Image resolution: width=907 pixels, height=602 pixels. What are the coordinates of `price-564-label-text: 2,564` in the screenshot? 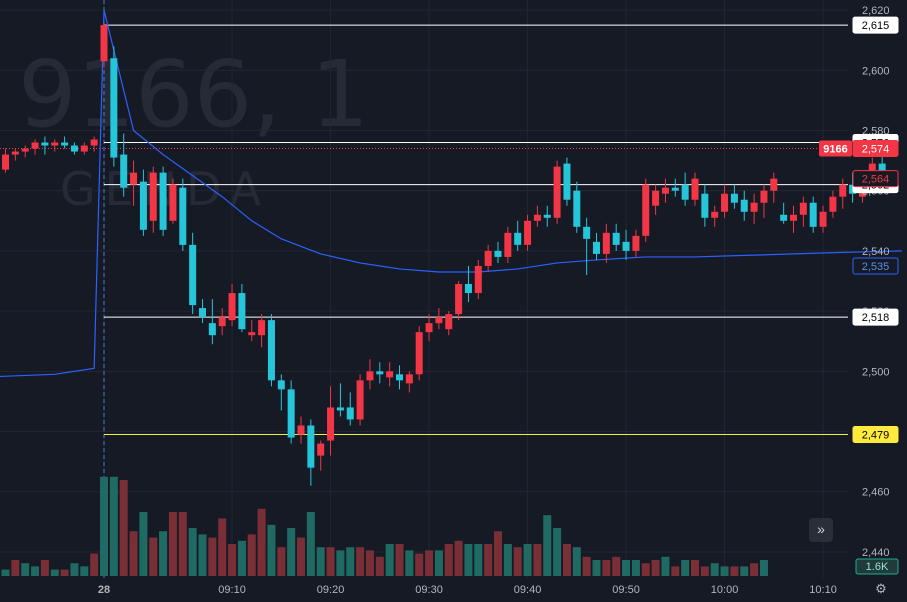 It's located at (876, 180).